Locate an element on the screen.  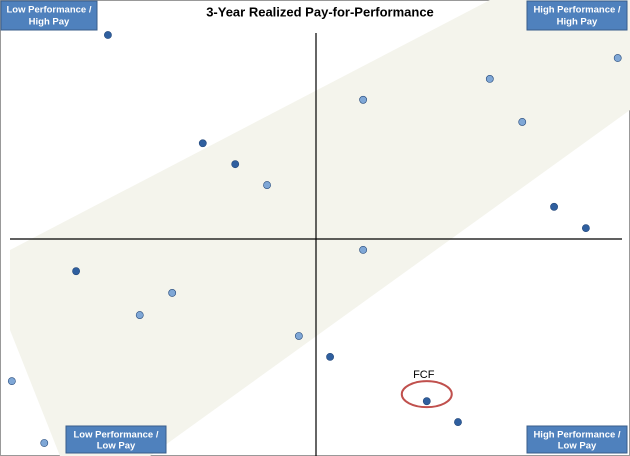
annotation-circle is located at coordinates (426, 394).